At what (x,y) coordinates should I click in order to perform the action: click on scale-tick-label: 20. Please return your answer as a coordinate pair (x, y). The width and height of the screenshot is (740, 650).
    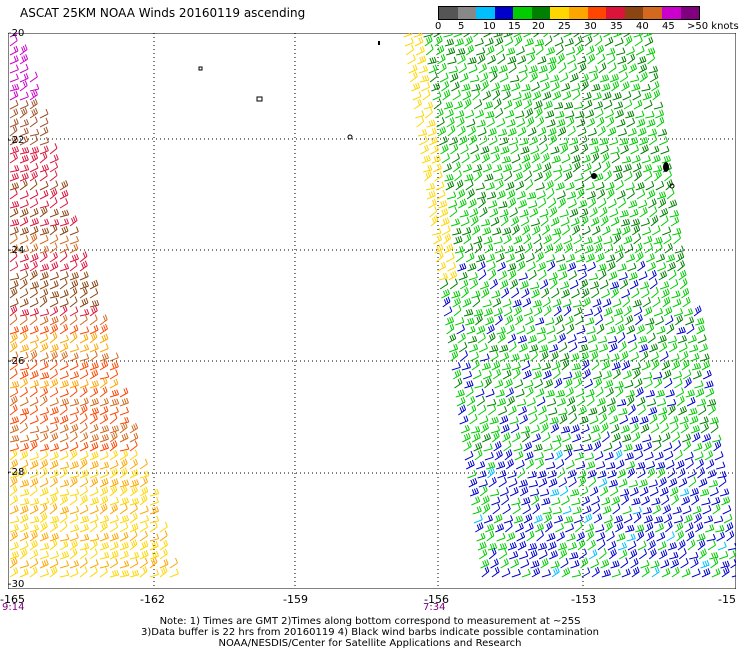
    Looking at the image, I should click on (538, 26).